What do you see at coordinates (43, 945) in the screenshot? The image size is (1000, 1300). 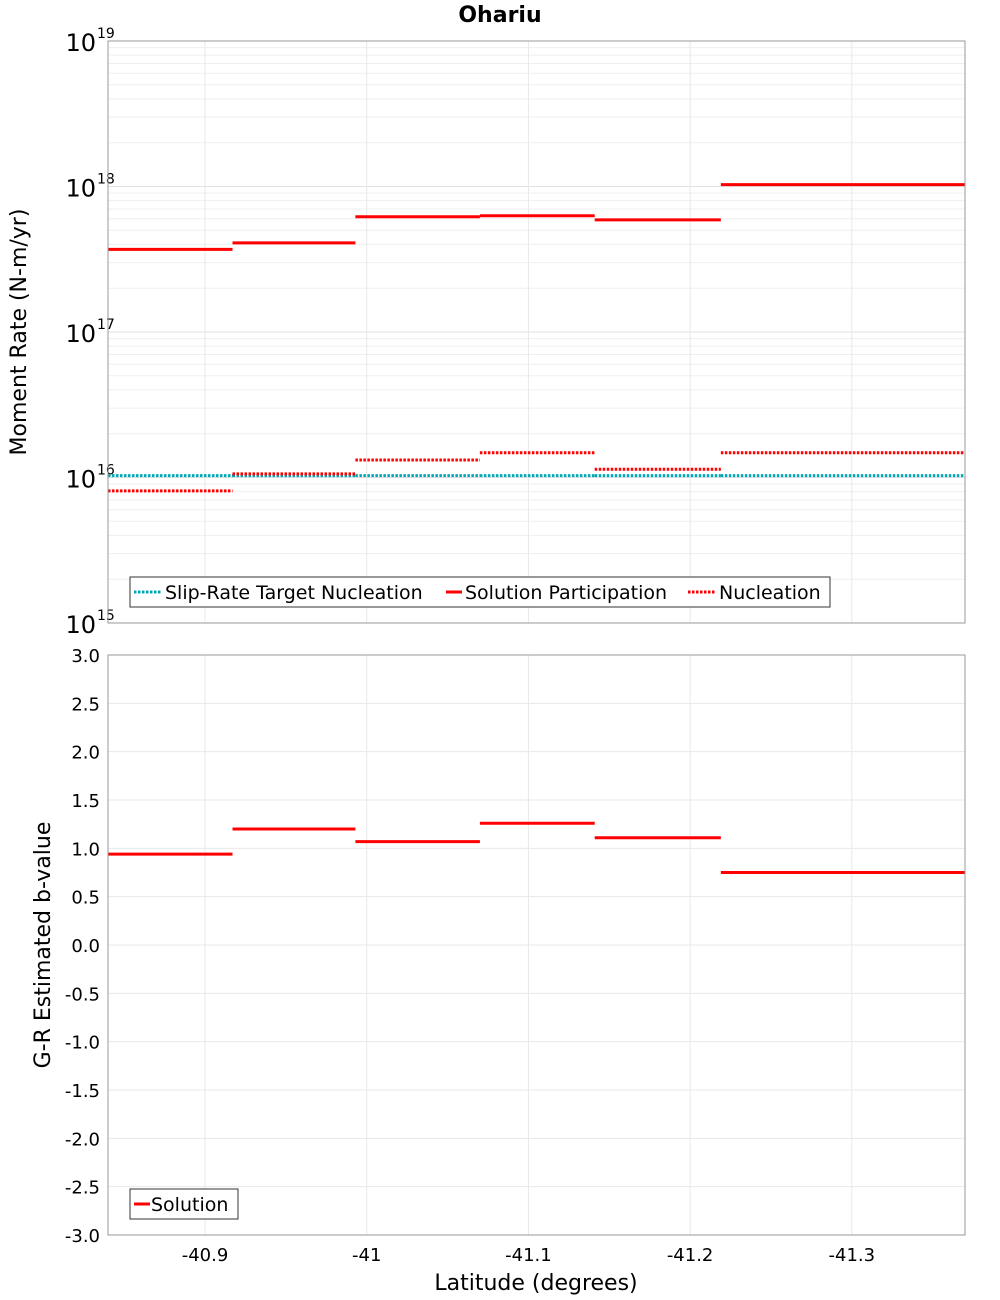 I see `bottom-y-axis-label: G-R Estimated b-value` at bounding box center [43, 945].